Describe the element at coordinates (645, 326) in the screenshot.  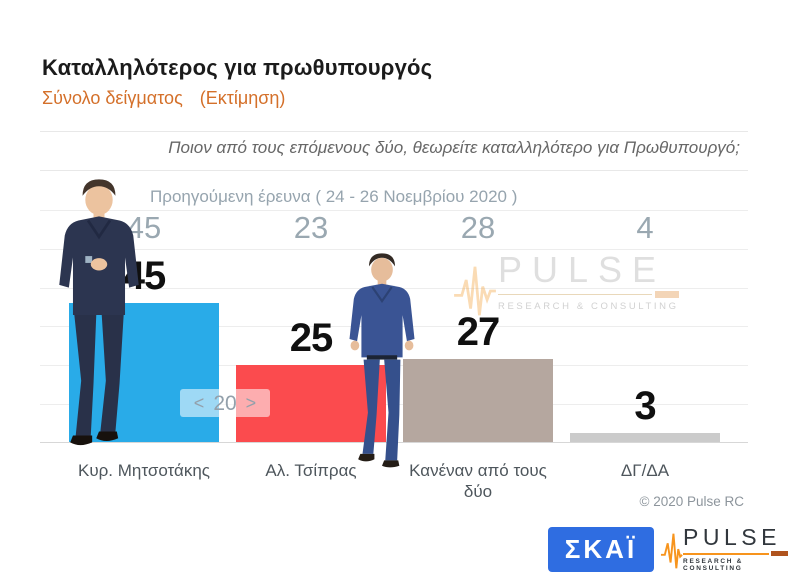
I see `bar-column-dkna: 3` at that location.